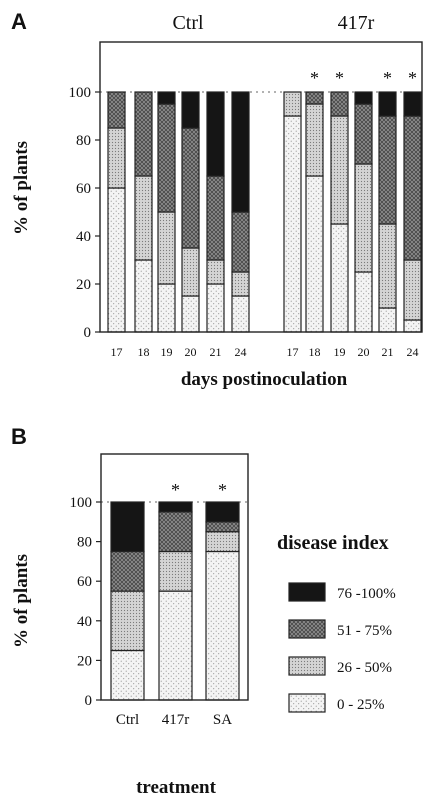 The height and width of the screenshot is (802, 435). I want to click on legend-label-51-75: 51 - 75%, so click(364, 631).